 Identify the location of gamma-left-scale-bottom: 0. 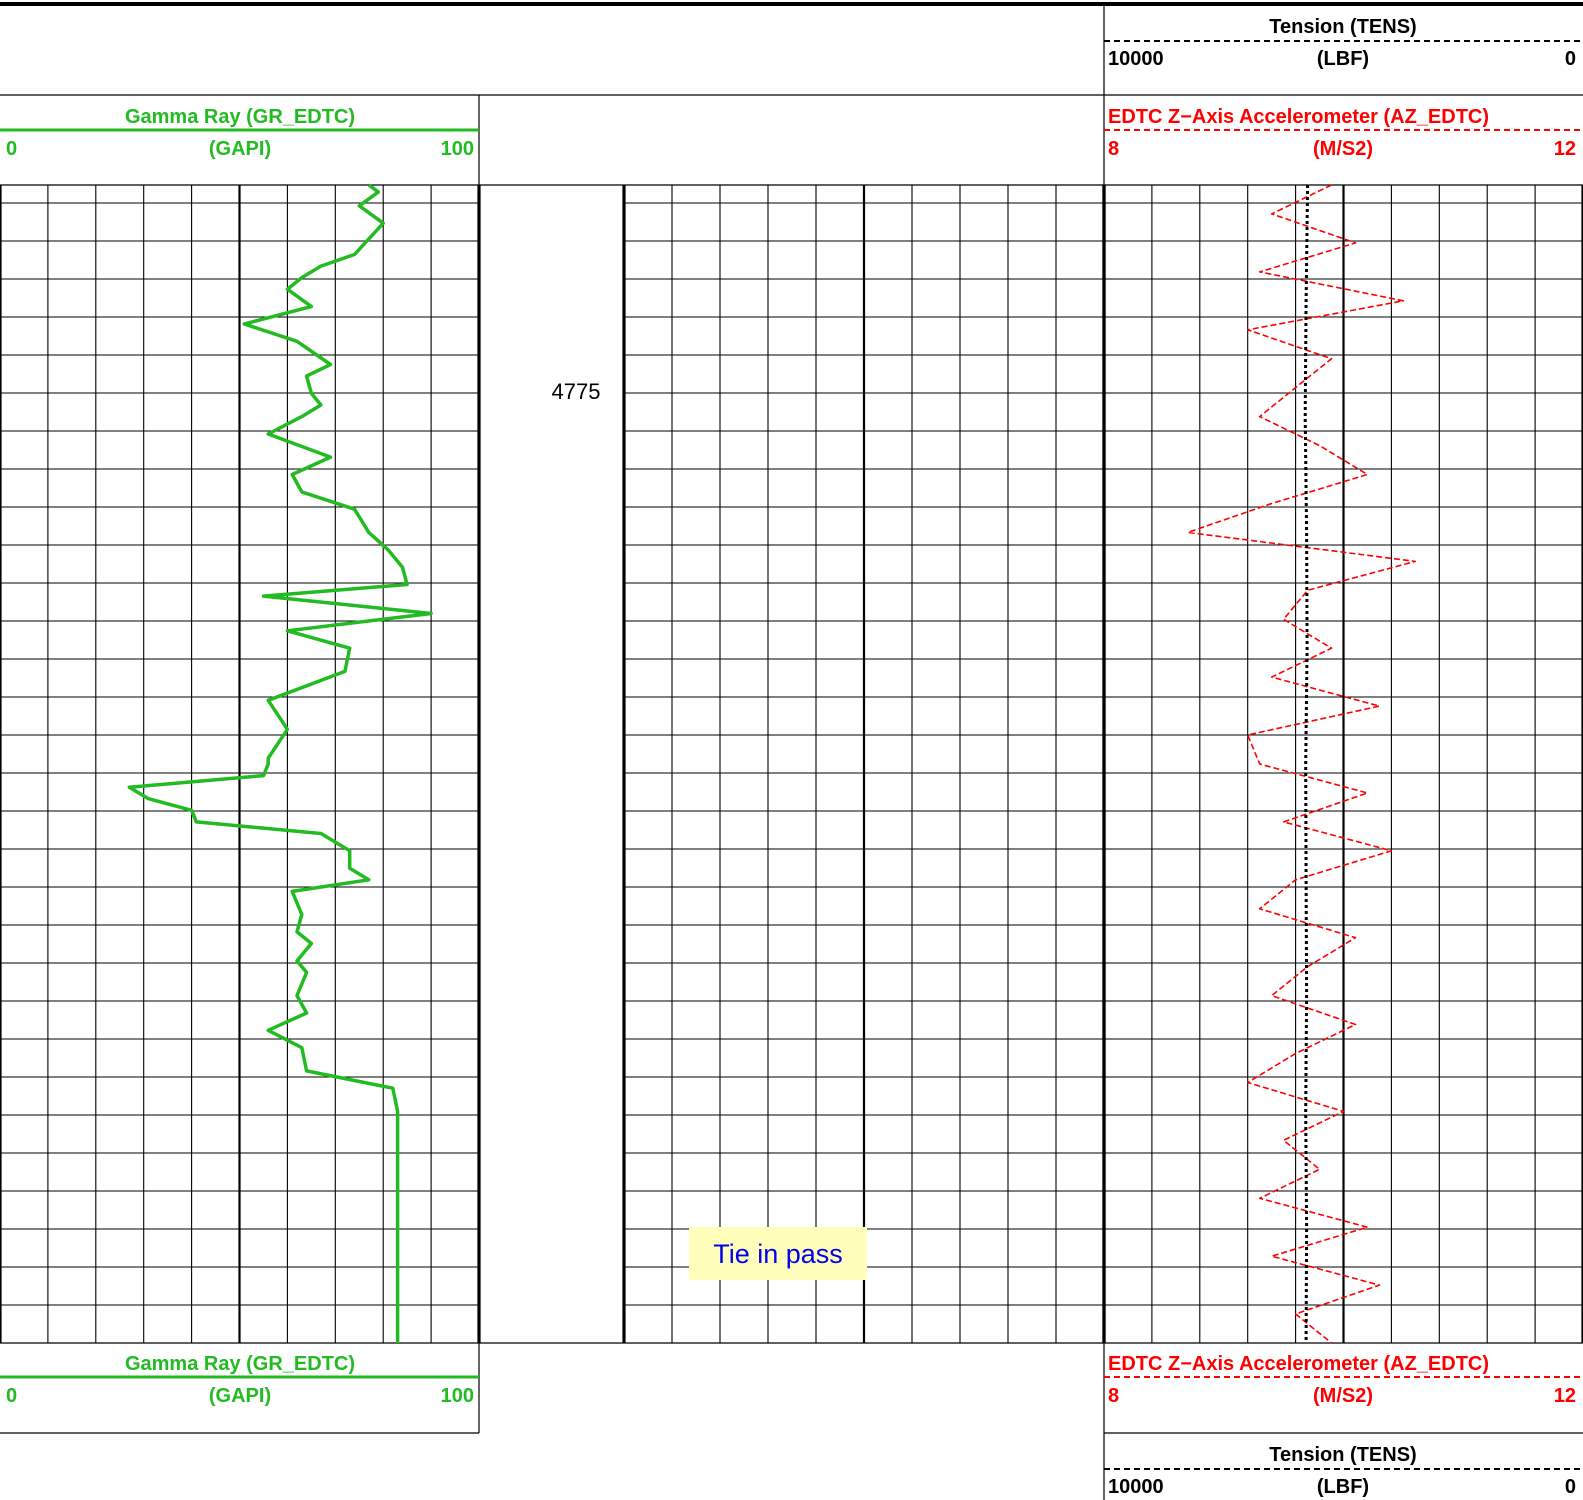
(11, 1396).